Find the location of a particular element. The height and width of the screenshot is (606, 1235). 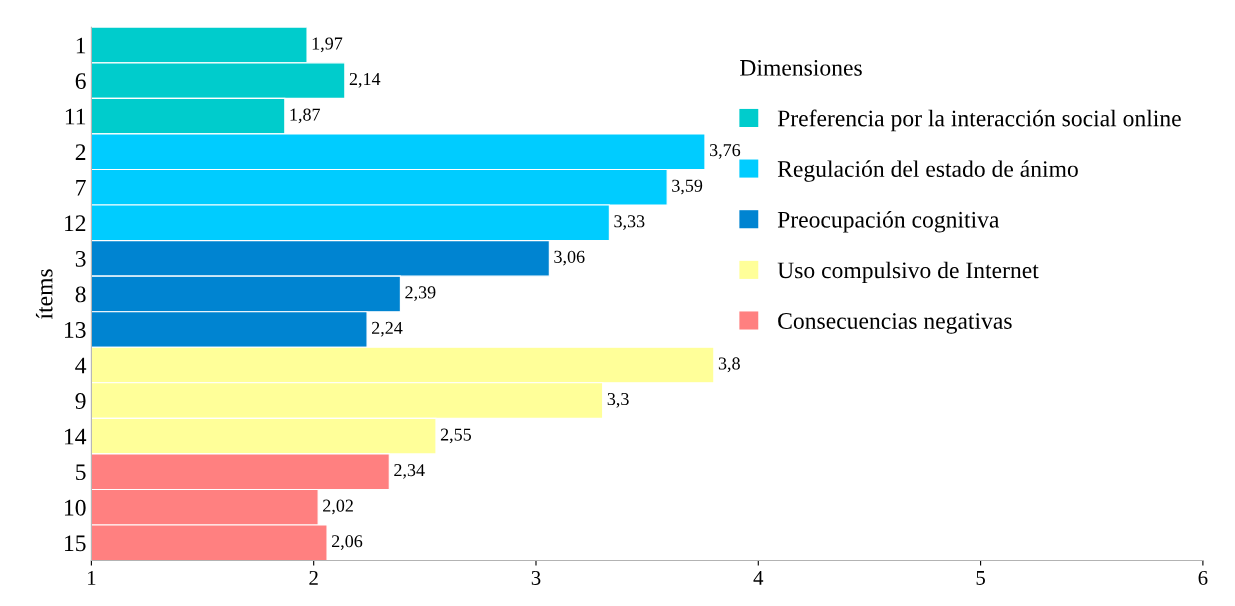

y-tick-label: 10 is located at coordinates (75, 507).